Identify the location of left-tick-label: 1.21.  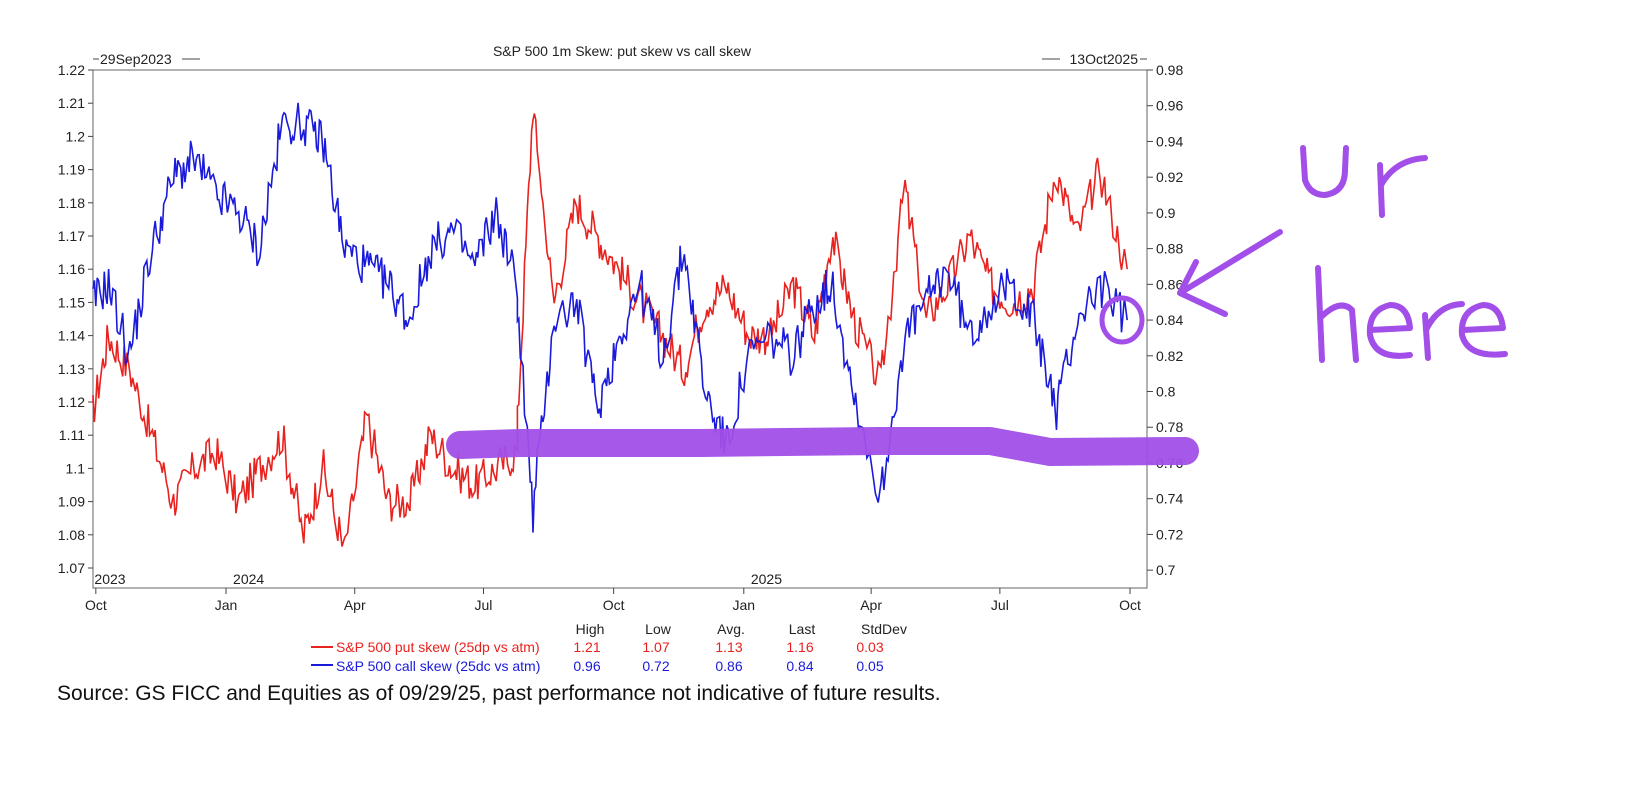
(71, 103).